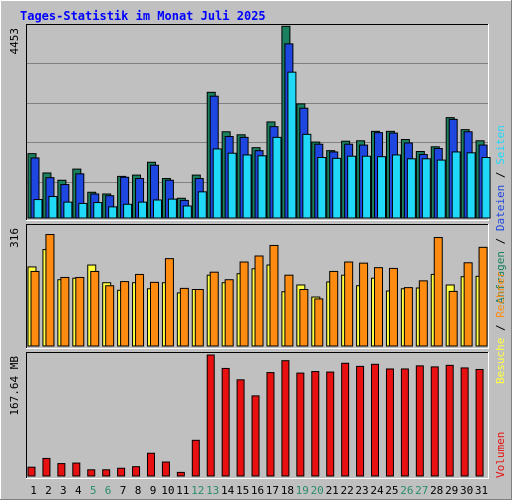 Image resolution: width=512 pixels, height=500 pixels. What do you see at coordinates (287, 490) in the screenshot?
I see `day-label-18: 18` at bounding box center [287, 490].